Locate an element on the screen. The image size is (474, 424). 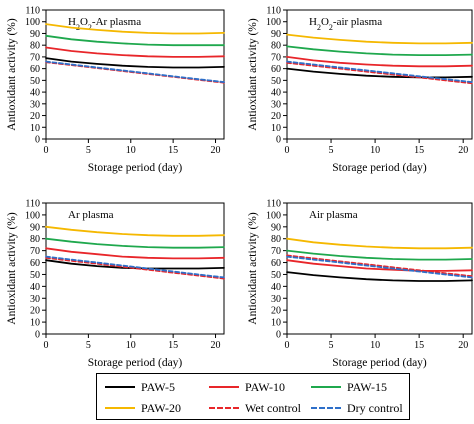
legend-item-wet-control: Wet control is located at coordinates (255, 408).